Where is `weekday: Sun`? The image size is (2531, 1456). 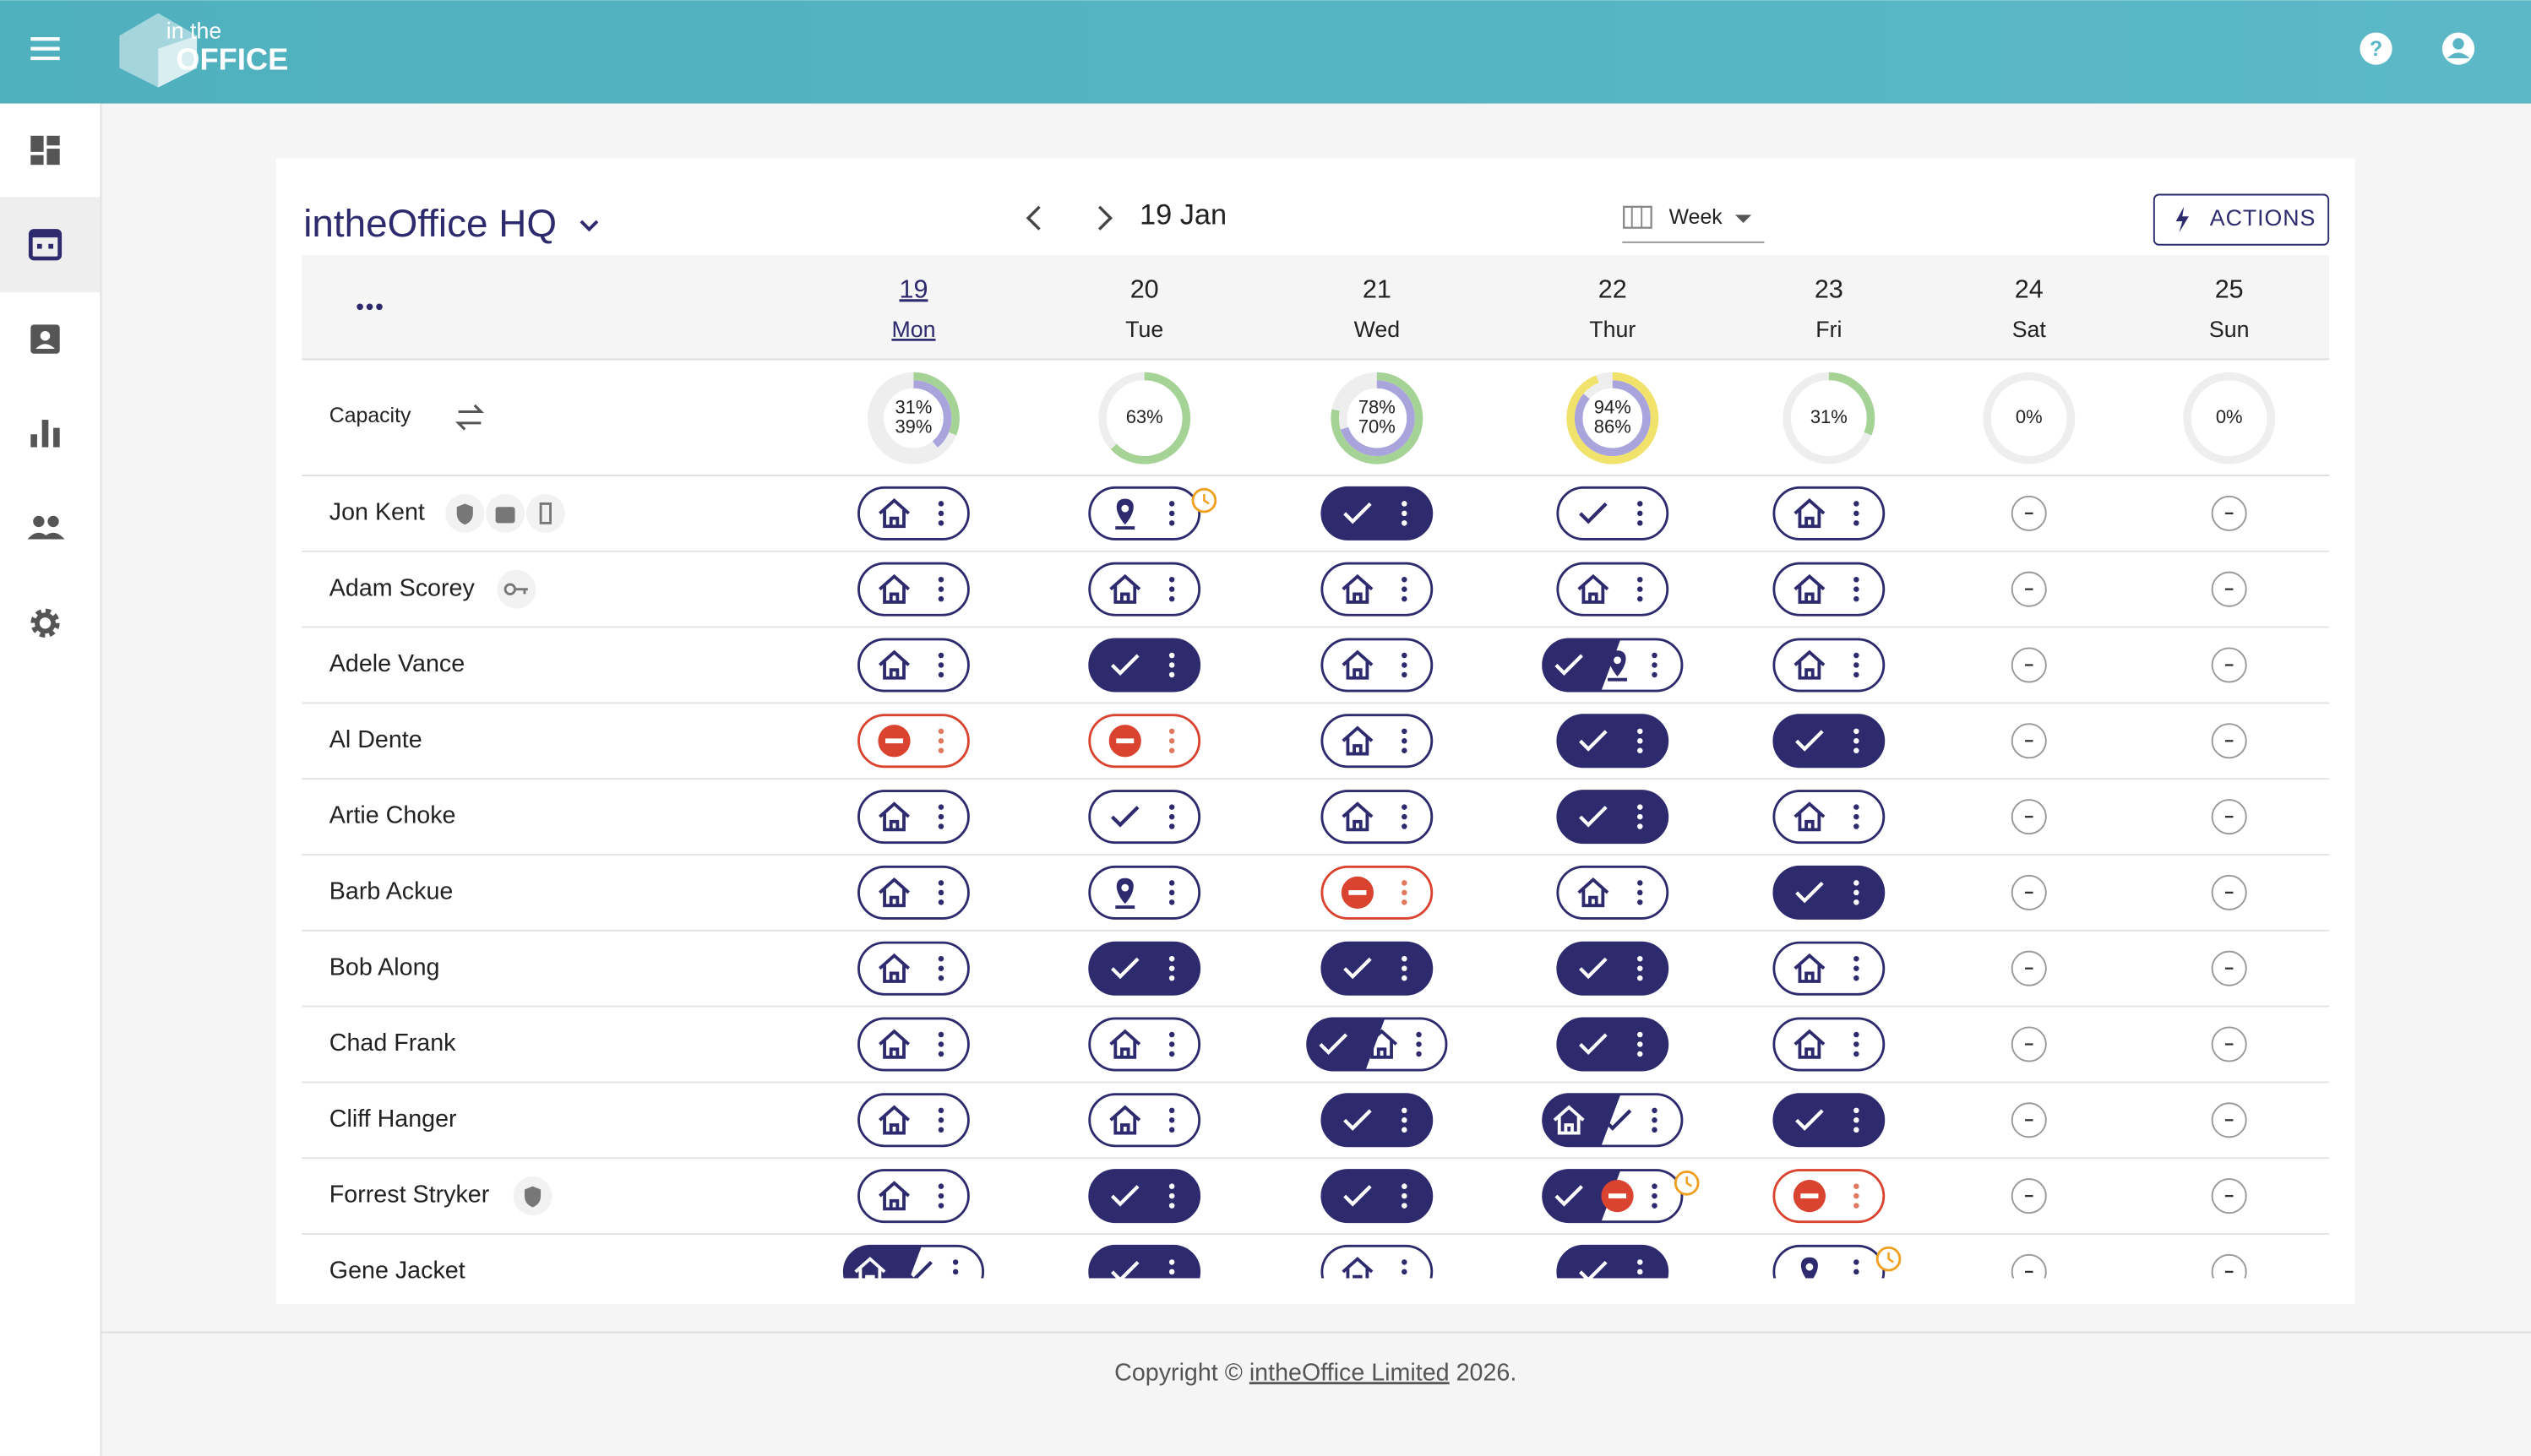
weekday: Sun is located at coordinates (2230, 329).